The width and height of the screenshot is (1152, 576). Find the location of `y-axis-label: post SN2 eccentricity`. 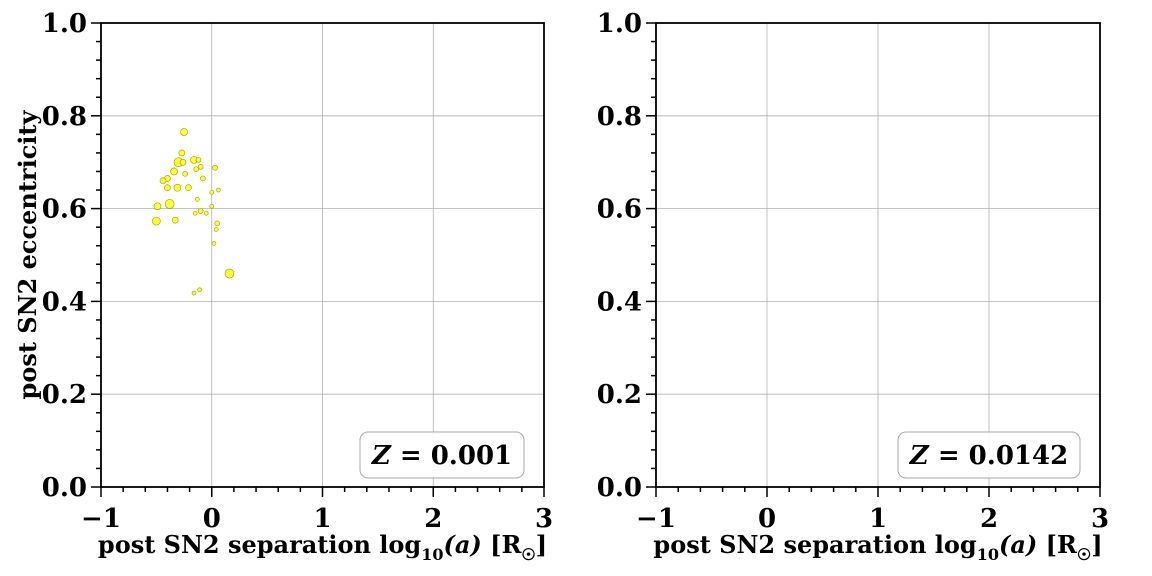

y-axis-label: post SN2 eccentricity is located at coordinates (27, 255).